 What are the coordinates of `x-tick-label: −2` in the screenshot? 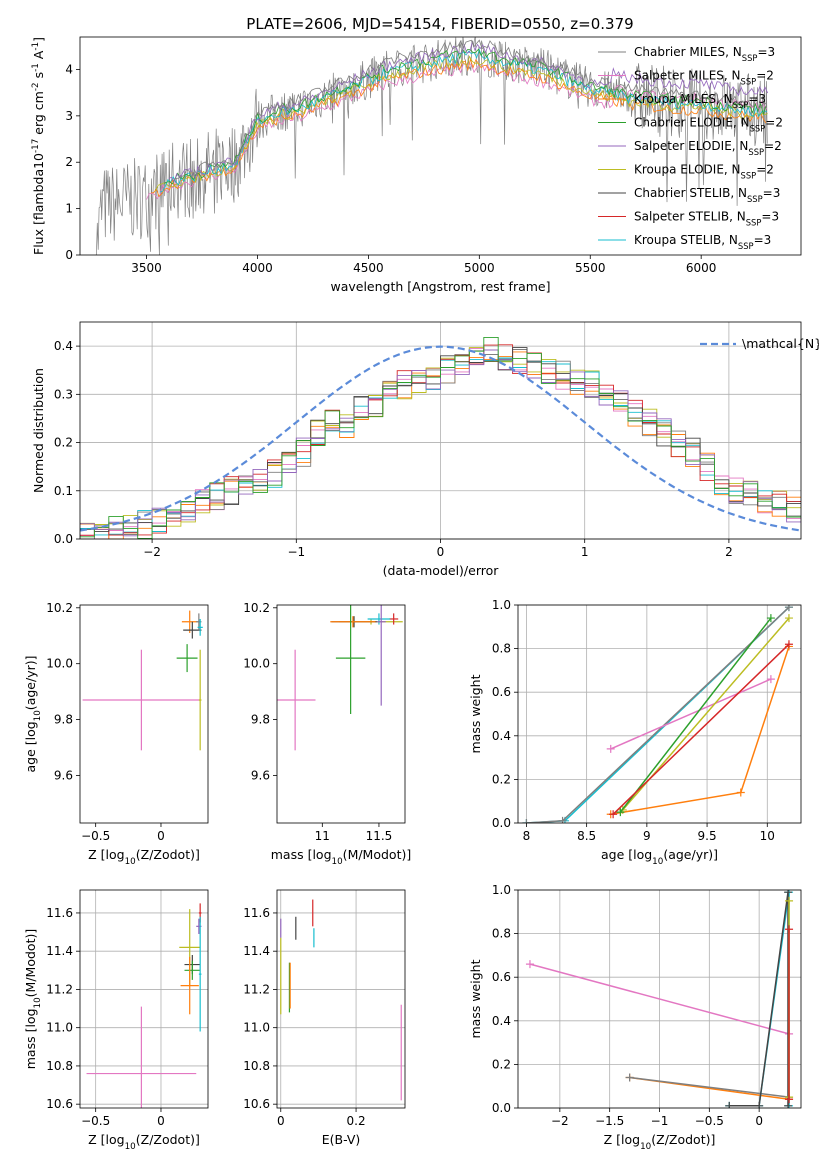 It's located at (560, 1121).